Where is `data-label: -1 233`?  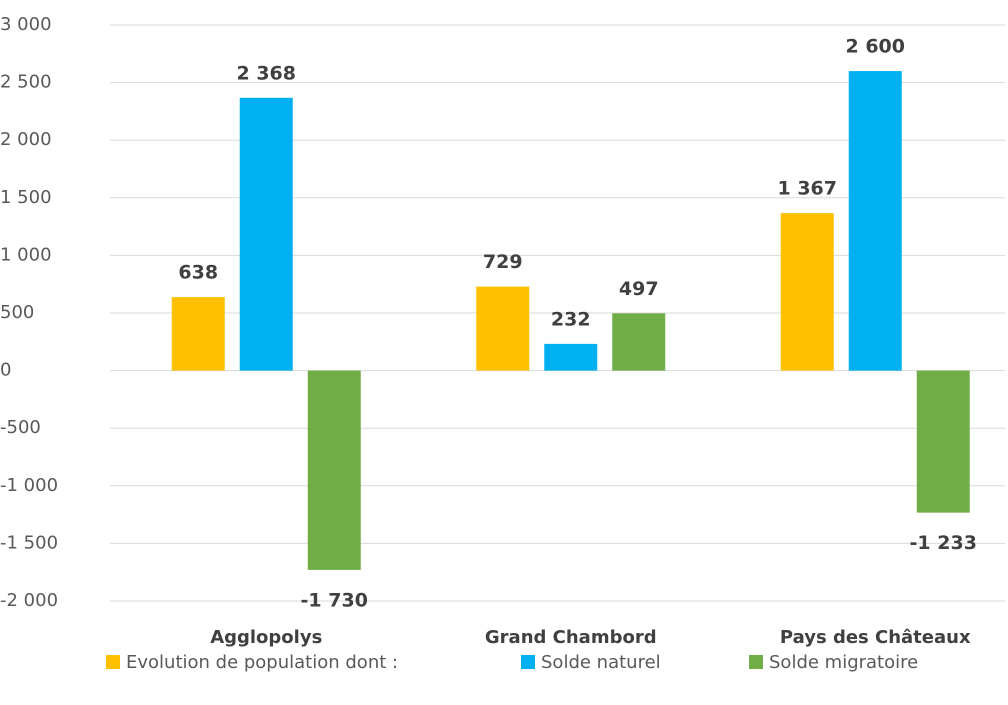
data-label: -1 233 is located at coordinates (943, 543).